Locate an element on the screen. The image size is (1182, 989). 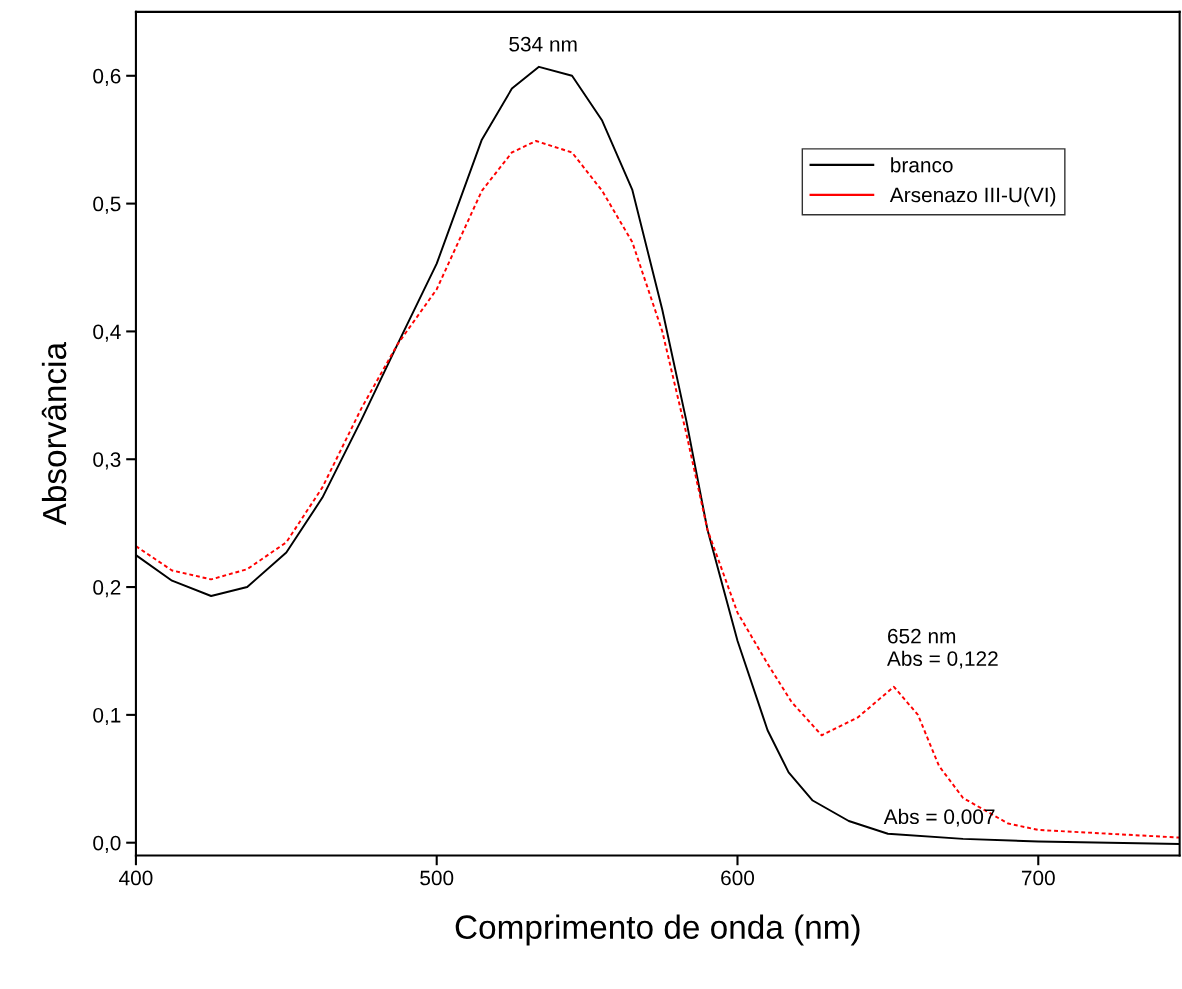
x-tick-label: 600 is located at coordinates (738, 878).